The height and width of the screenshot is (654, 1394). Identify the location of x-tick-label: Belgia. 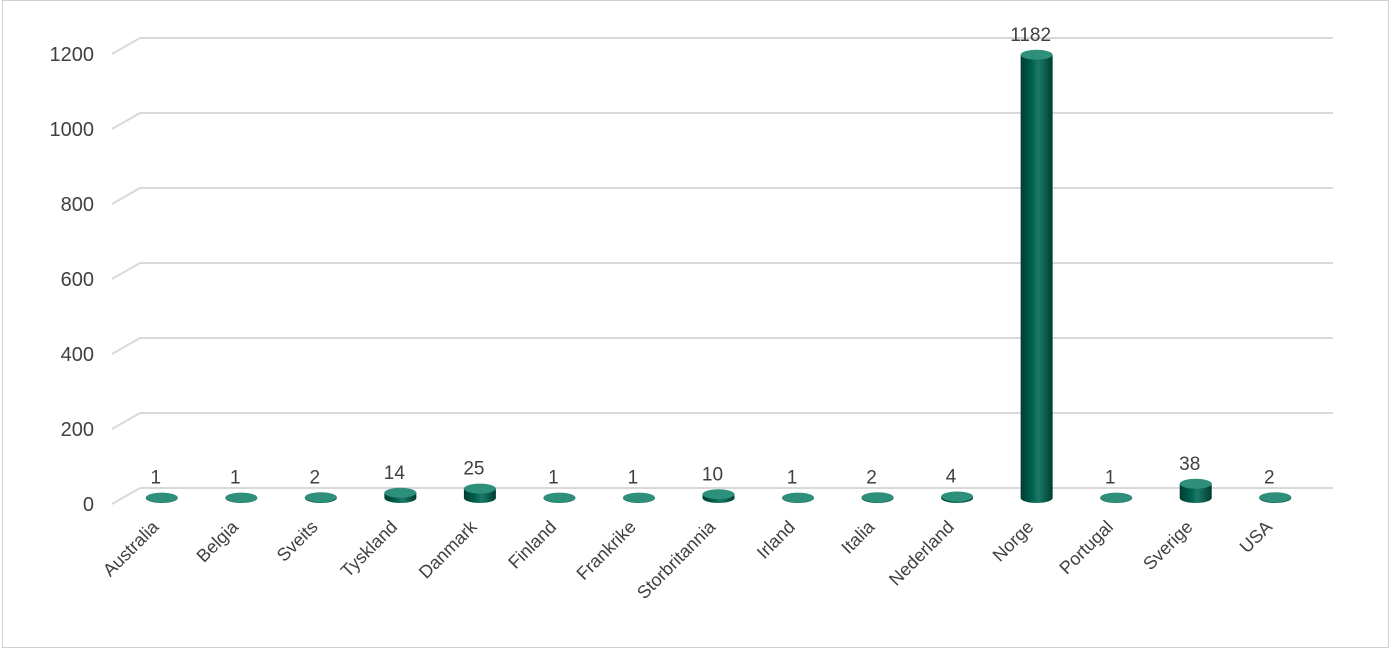
(218, 541).